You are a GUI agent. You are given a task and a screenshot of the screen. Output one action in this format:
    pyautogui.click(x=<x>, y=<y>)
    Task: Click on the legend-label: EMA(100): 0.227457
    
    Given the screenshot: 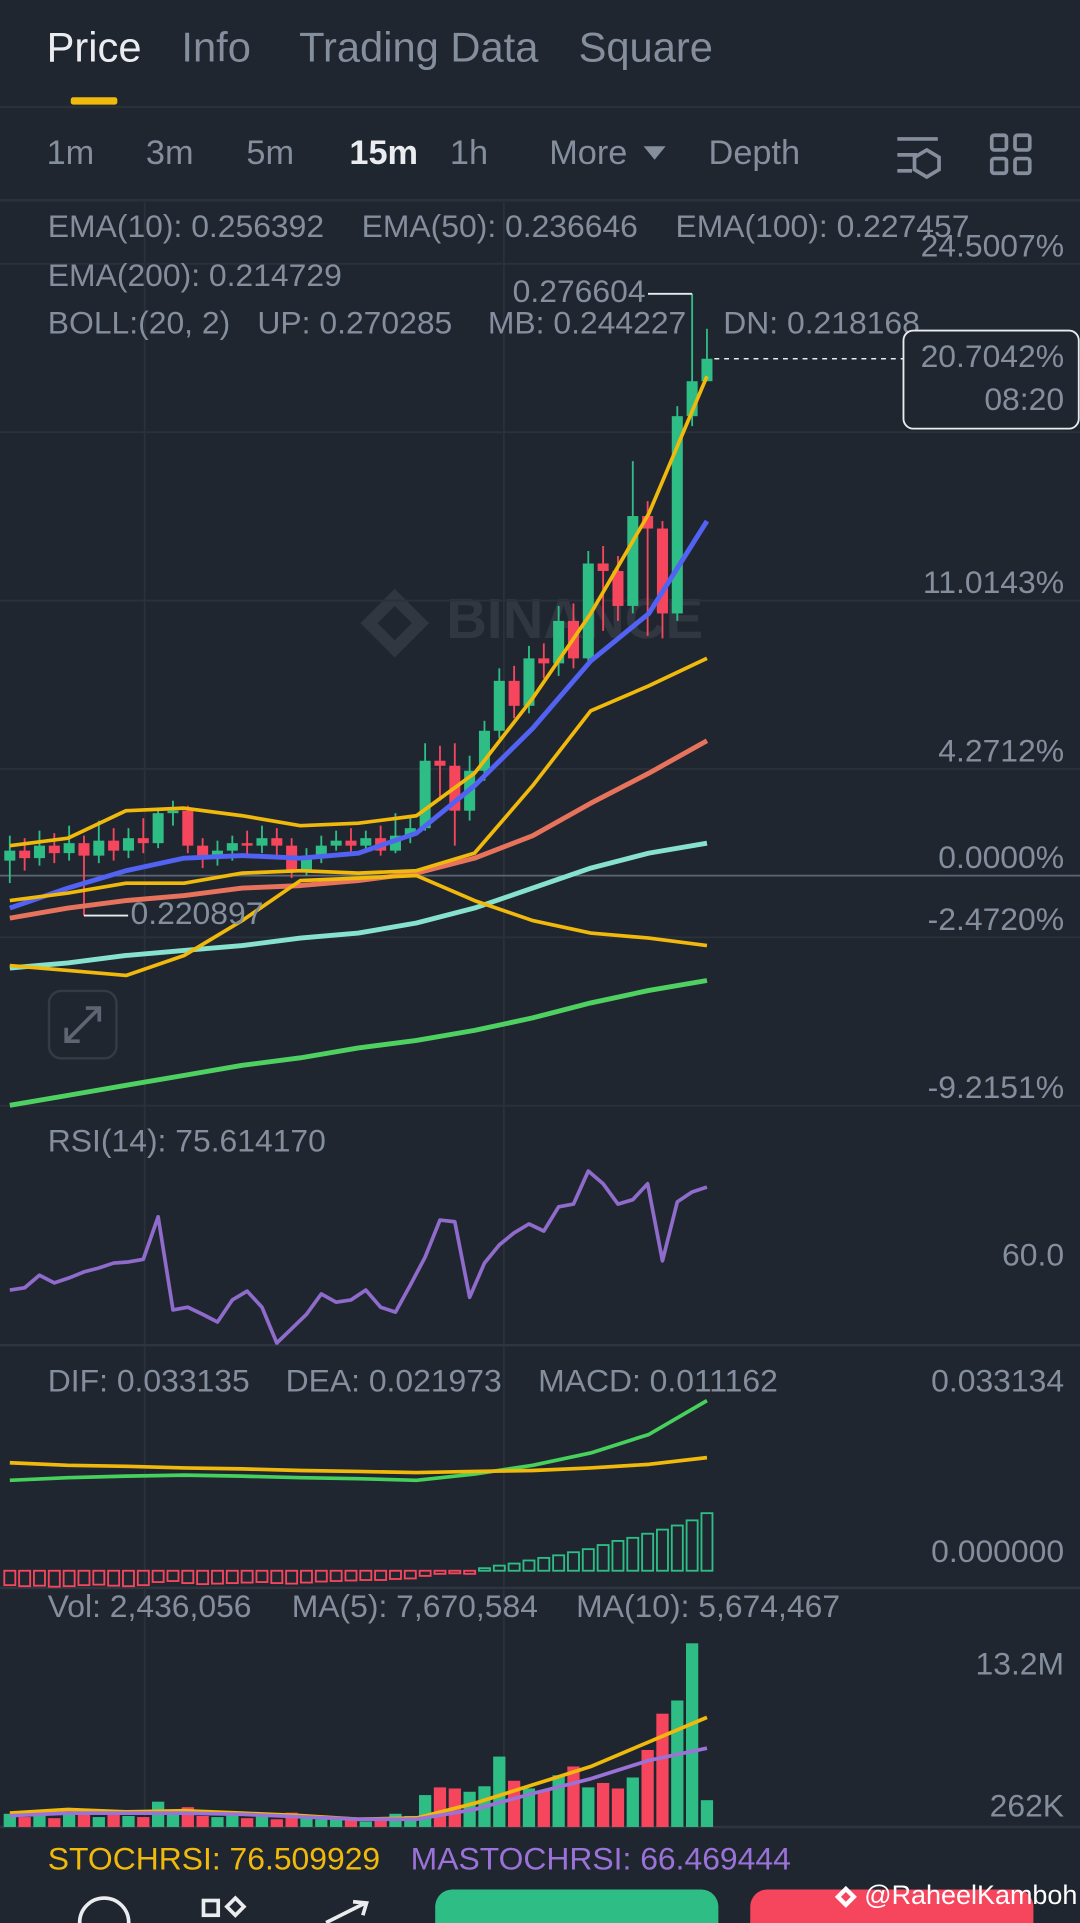 What is the action you would take?
    pyautogui.click(x=822, y=226)
    